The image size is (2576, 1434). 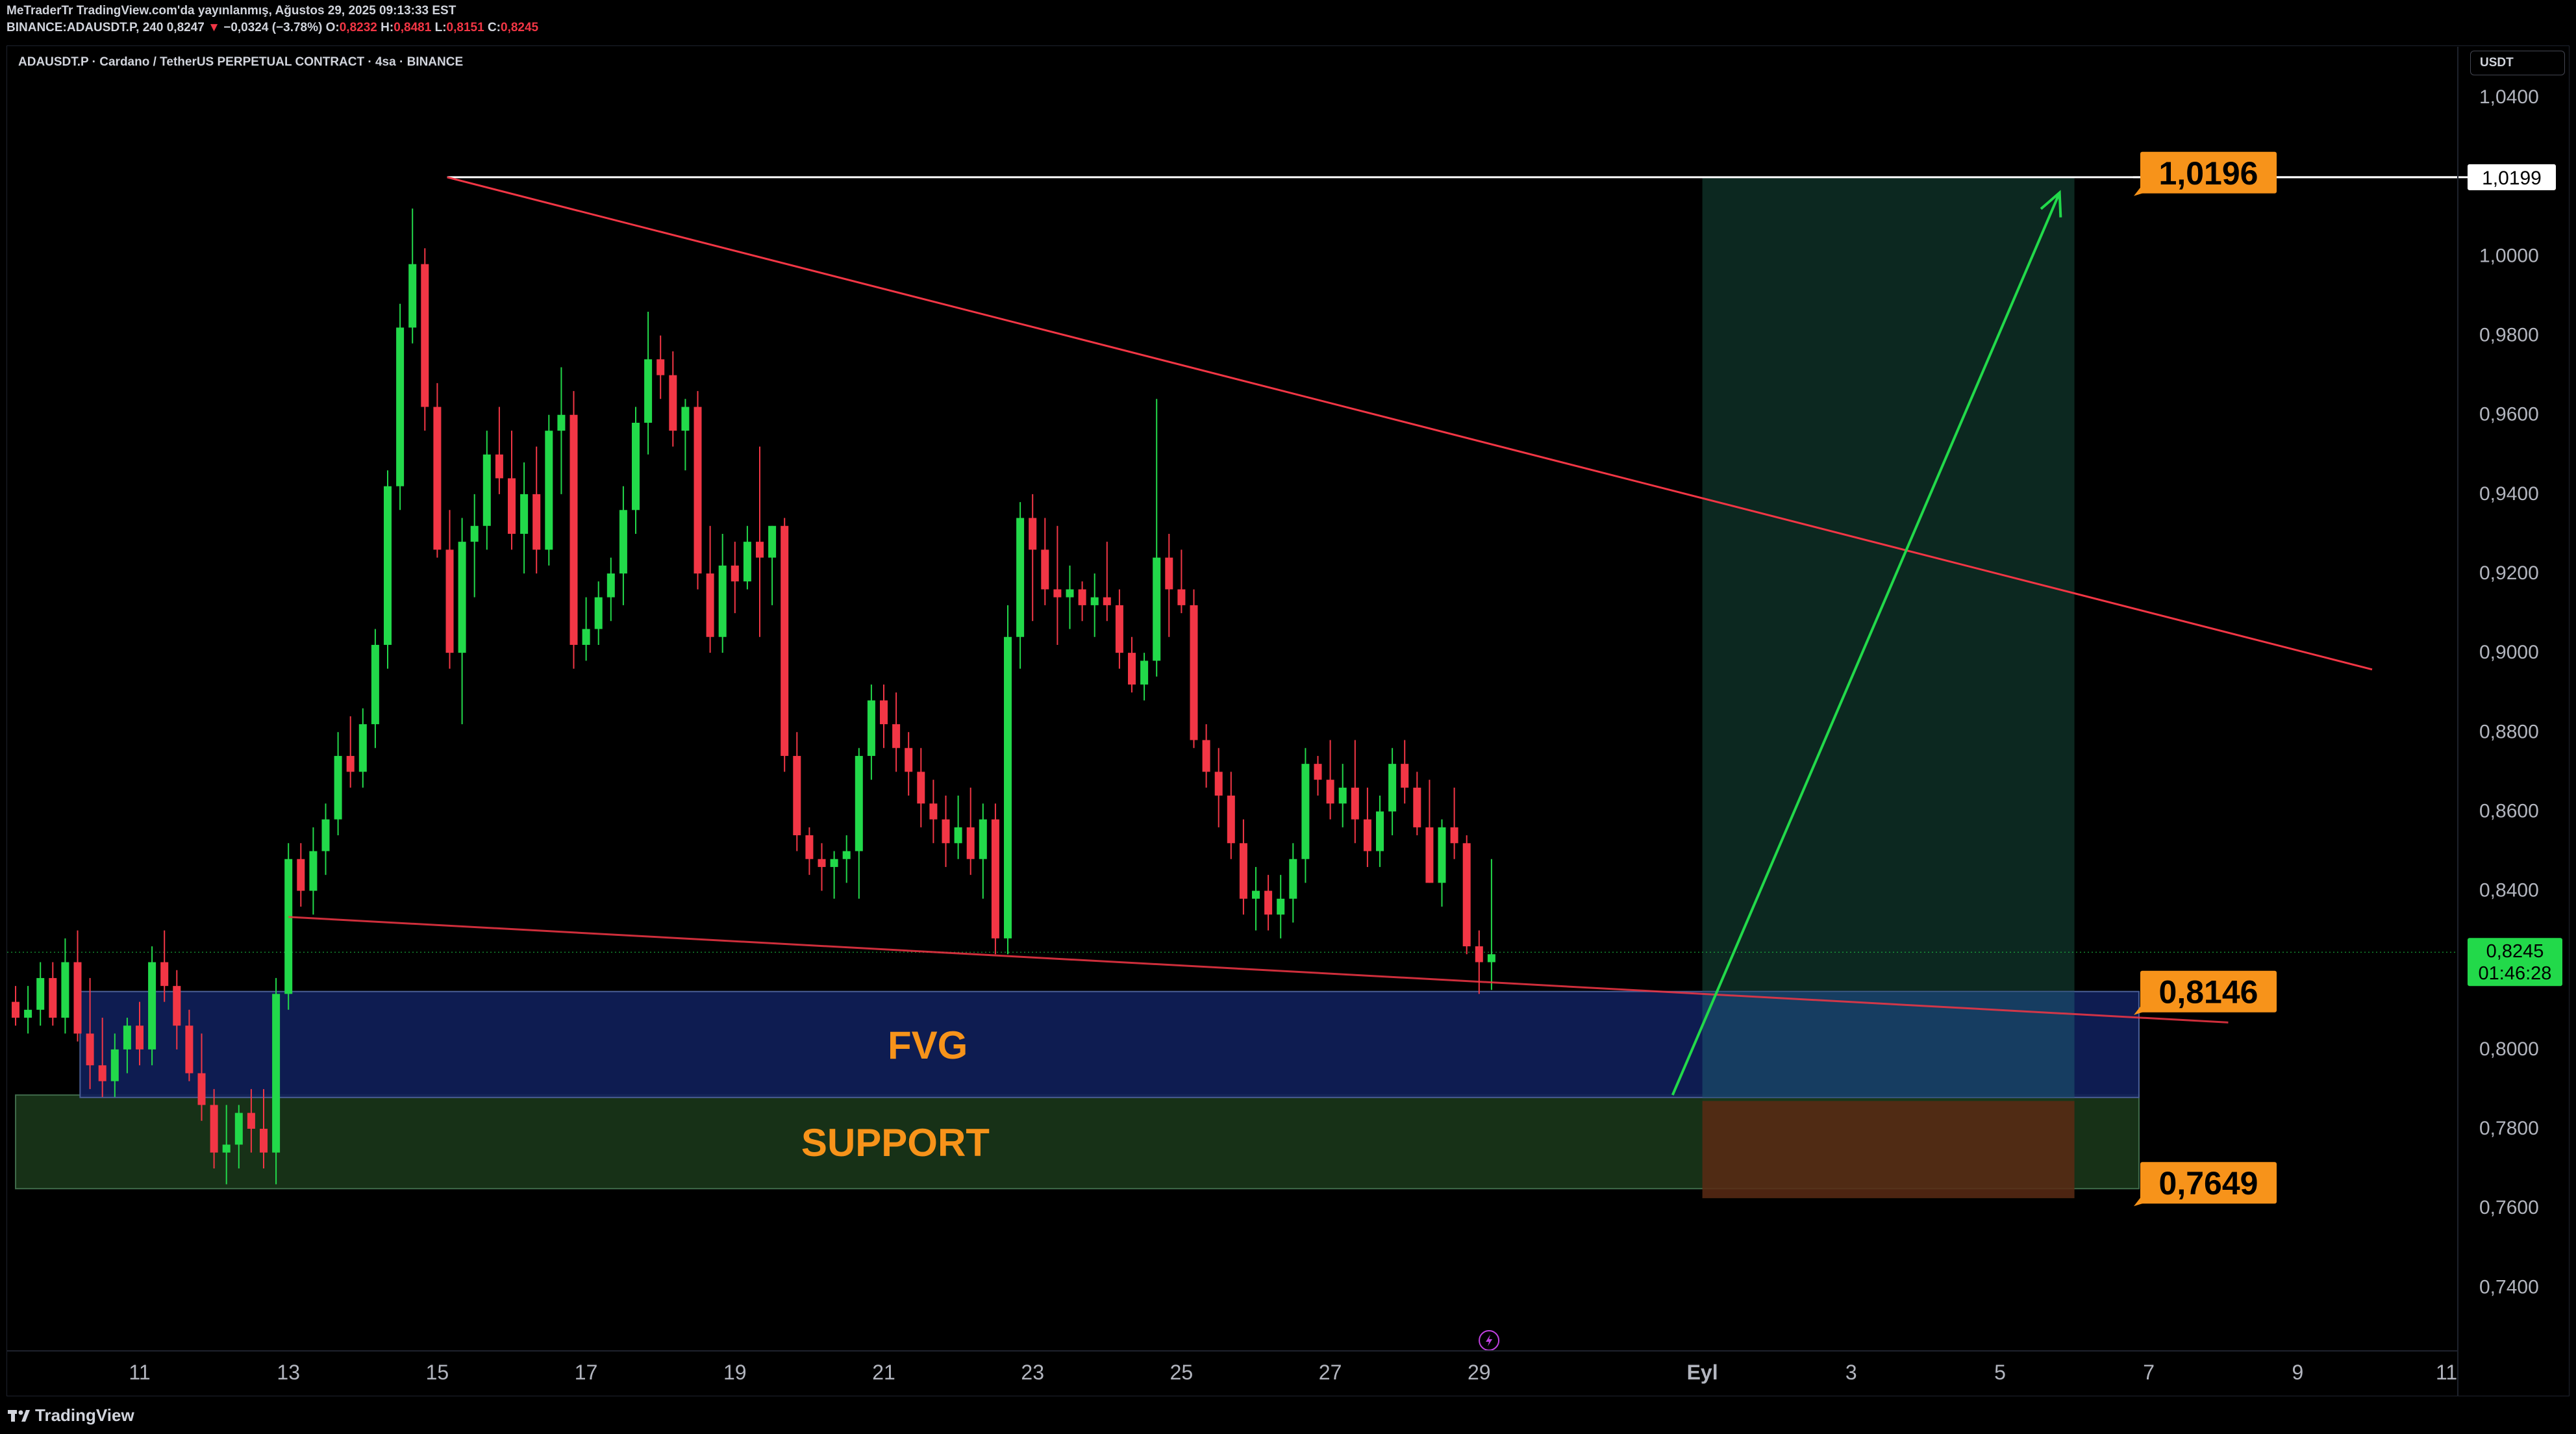 I want to click on x-tick-label: 11, so click(x=139, y=1372).